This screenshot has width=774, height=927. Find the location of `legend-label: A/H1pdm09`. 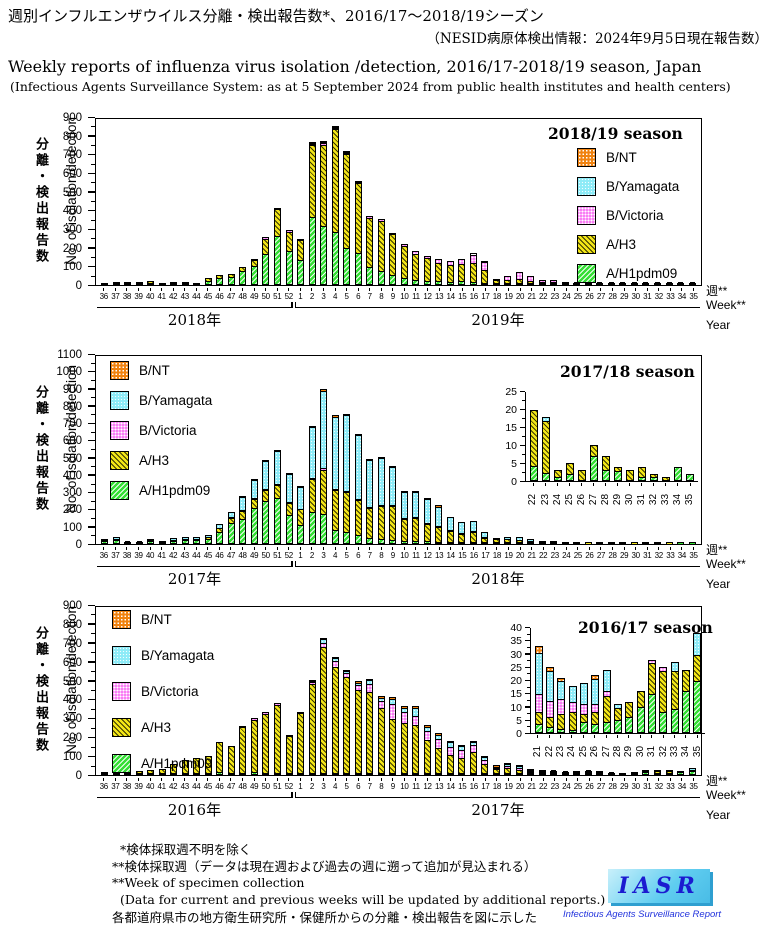

legend-label: A/H1pdm09 is located at coordinates (177, 763).